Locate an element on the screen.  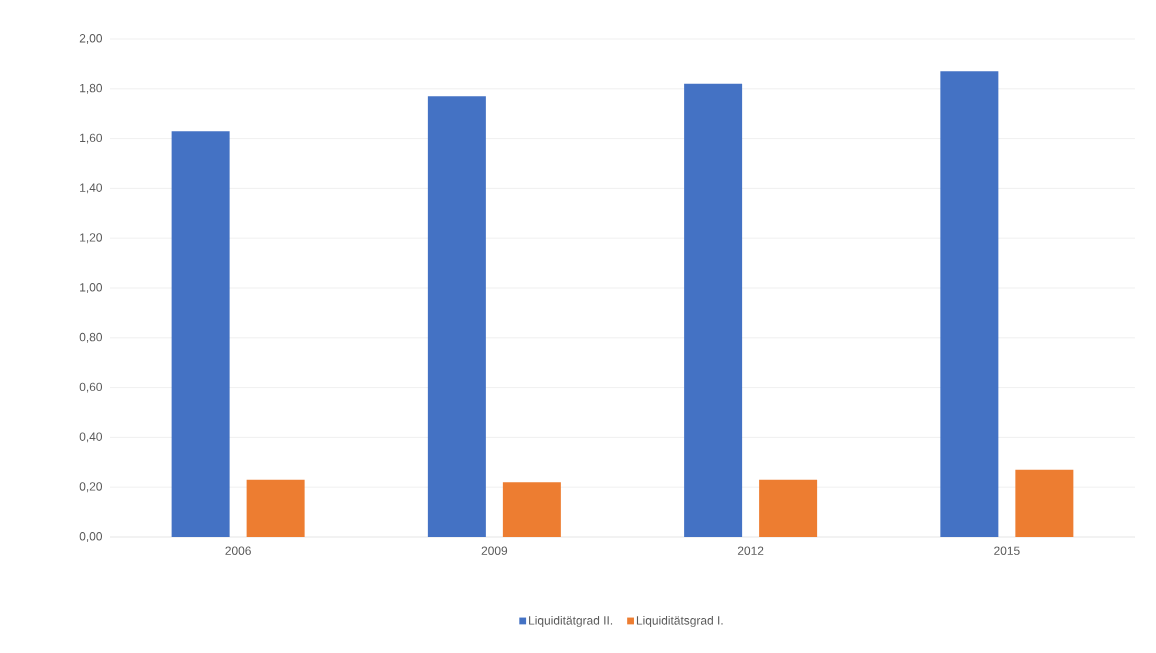
y-tick-label: 1,20 is located at coordinates (91, 238).